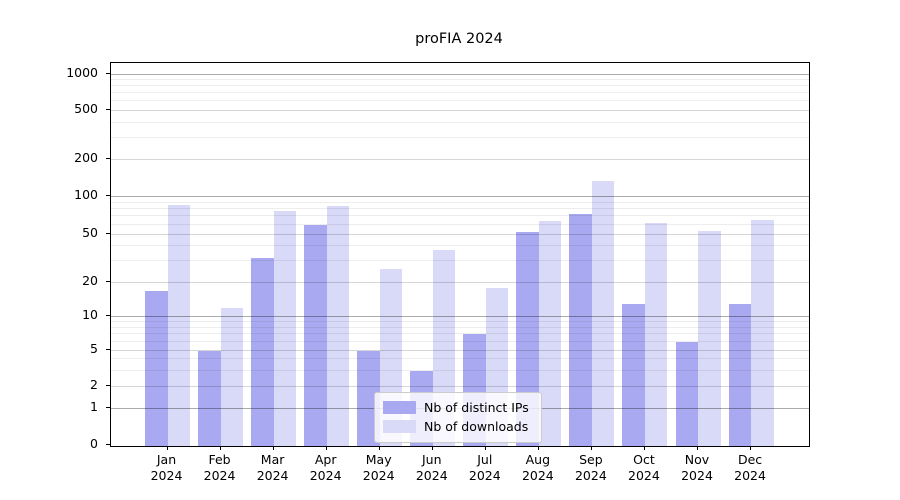 Image resolution: width=900 pixels, height=500 pixels. What do you see at coordinates (378, 467) in the screenshot?
I see `x-tick-label-may: May 2024` at bounding box center [378, 467].